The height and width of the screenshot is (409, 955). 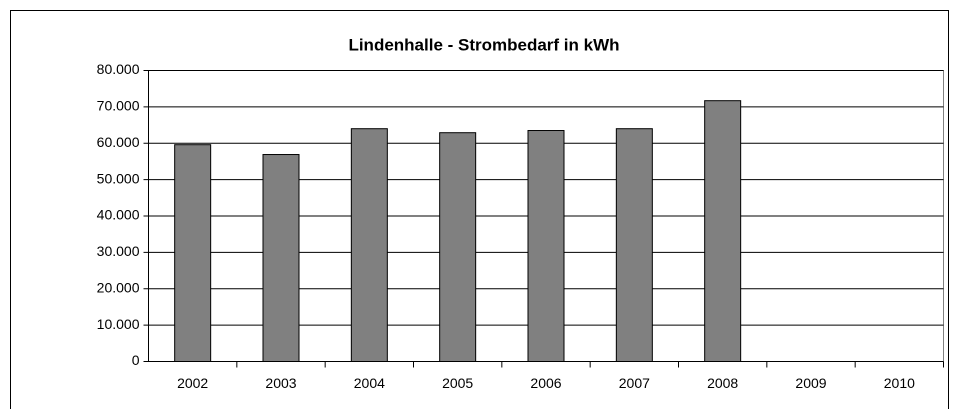 What do you see at coordinates (118, 287) in the screenshot?
I see `y-tick-label: 20.000` at bounding box center [118, 287].